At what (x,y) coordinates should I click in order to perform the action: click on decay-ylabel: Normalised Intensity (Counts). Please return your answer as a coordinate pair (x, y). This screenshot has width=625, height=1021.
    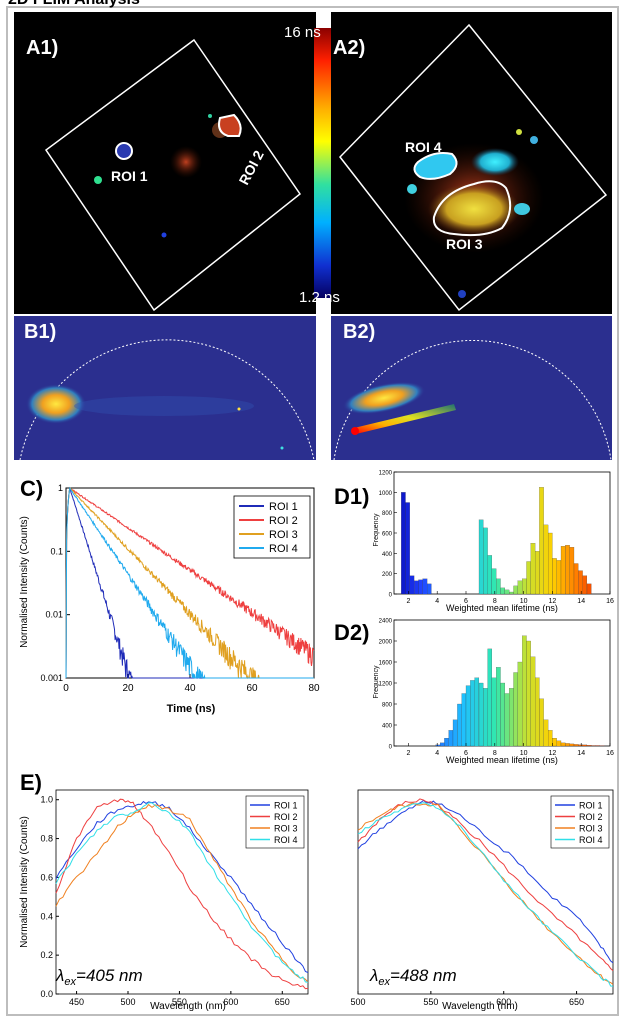
    Looking at the image, I should click on (24, 582).